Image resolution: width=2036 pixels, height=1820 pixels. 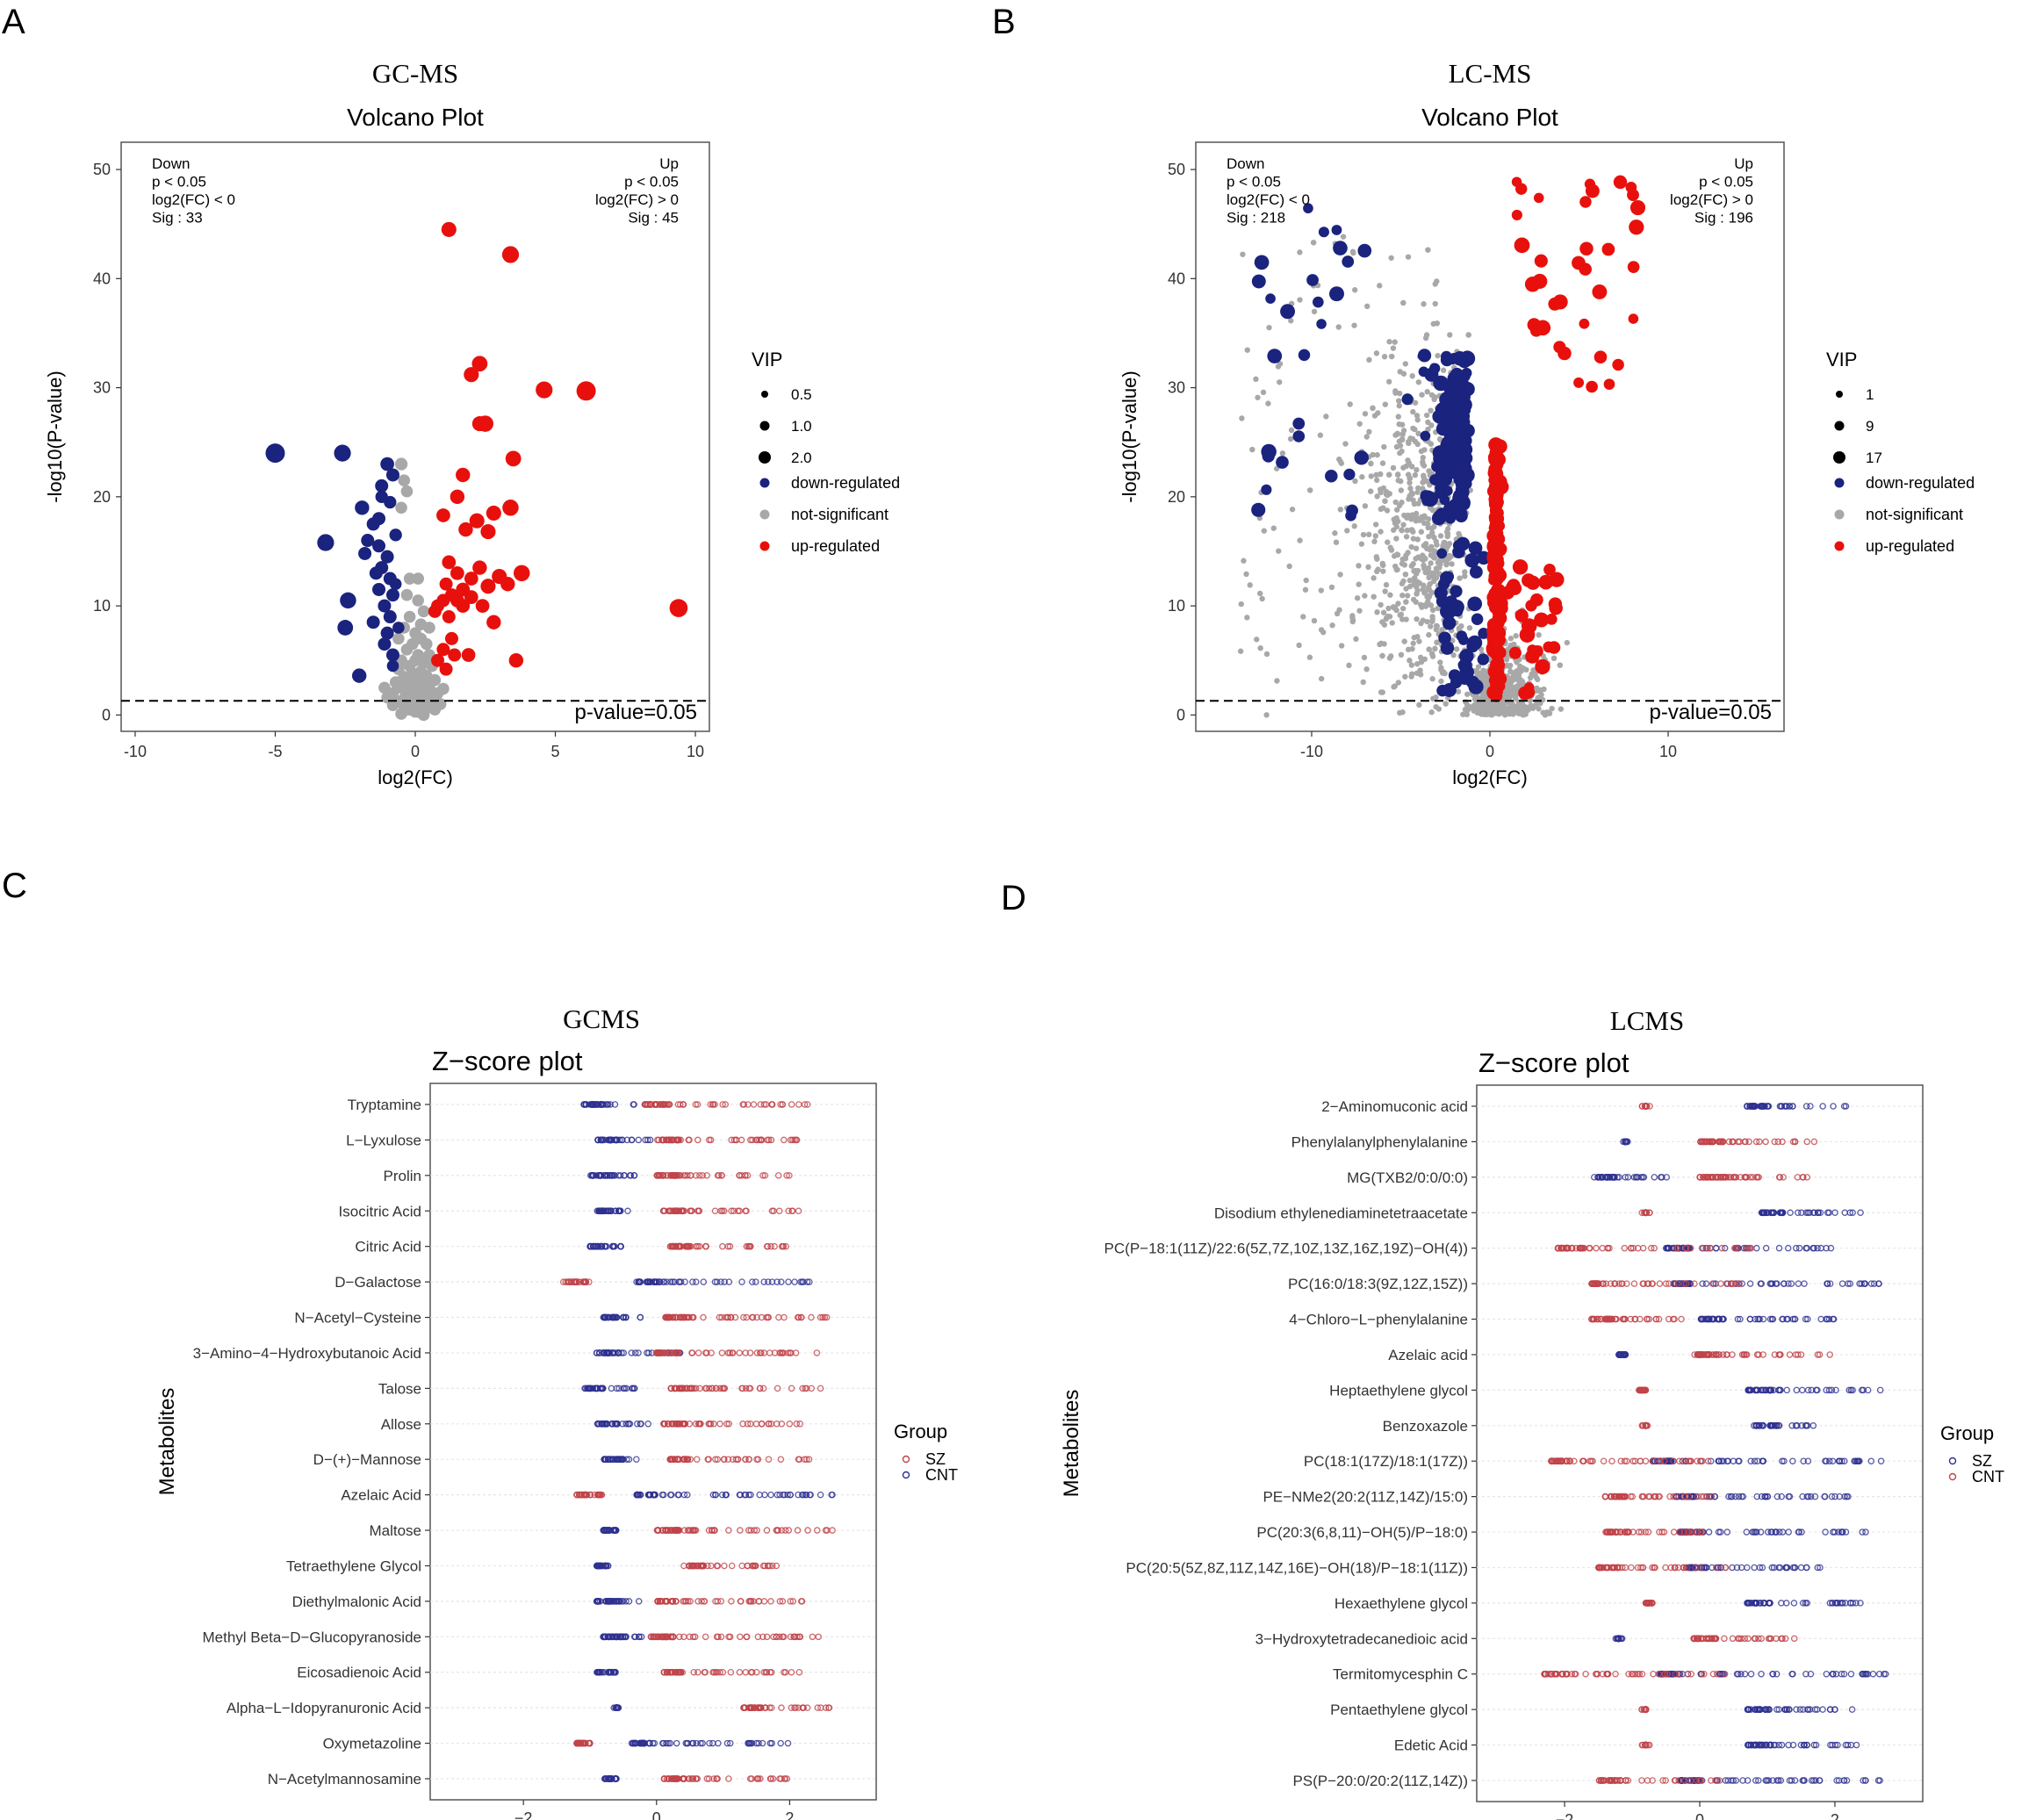 What do you see at coordinates (102, 388) in the screenshot?
I see `y-tick-label: 30` at bounding box center [102, 388].